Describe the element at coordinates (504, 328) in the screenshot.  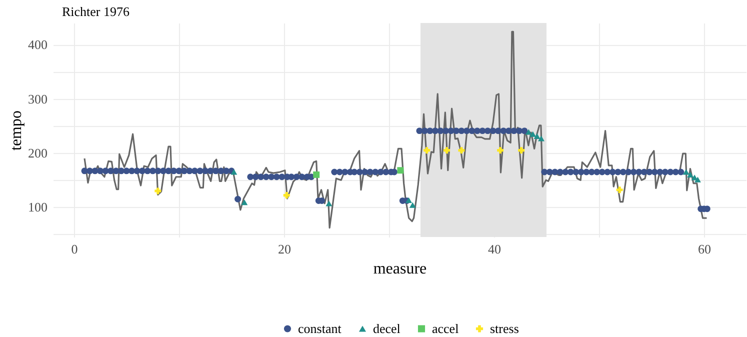
I see `legend-label: stress` at that location.